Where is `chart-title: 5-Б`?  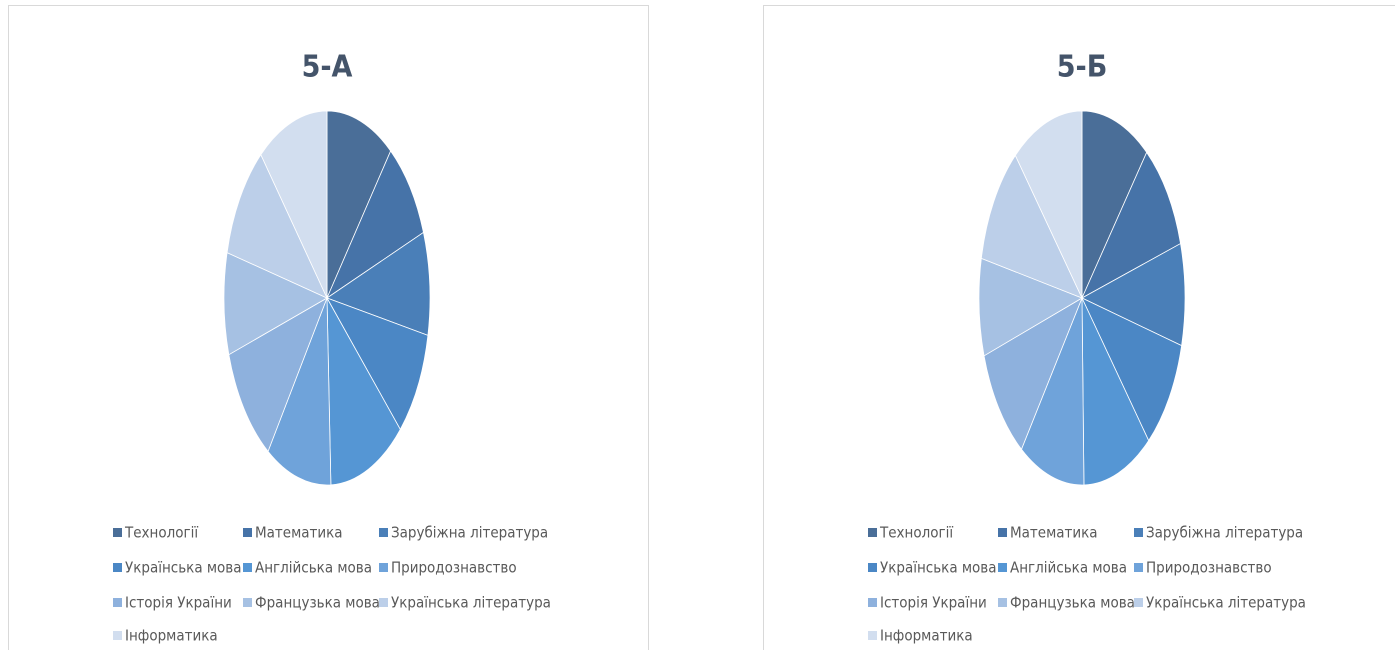 chart-title: 5-Б is located at coordinates (1082, 67).